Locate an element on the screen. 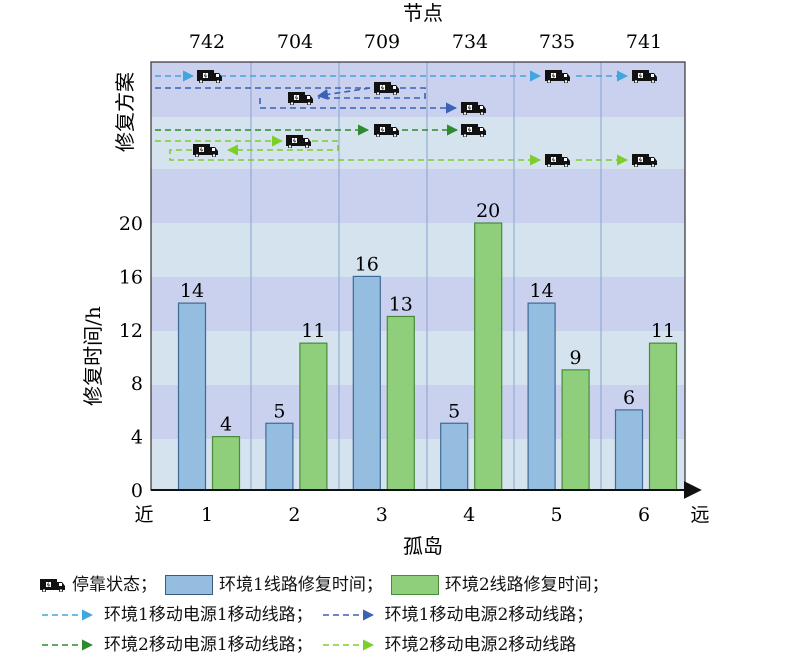 Image resolution: width=800 pixels, height=664 pixels. legend-e2s1-arrow is located at coordinates (68, 645).